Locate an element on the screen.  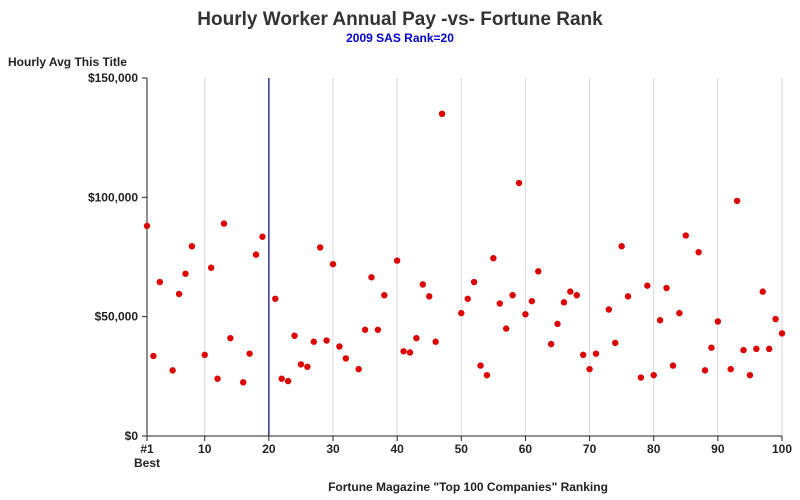
x-tick-label: 30 is located at coordinates (333, 449).